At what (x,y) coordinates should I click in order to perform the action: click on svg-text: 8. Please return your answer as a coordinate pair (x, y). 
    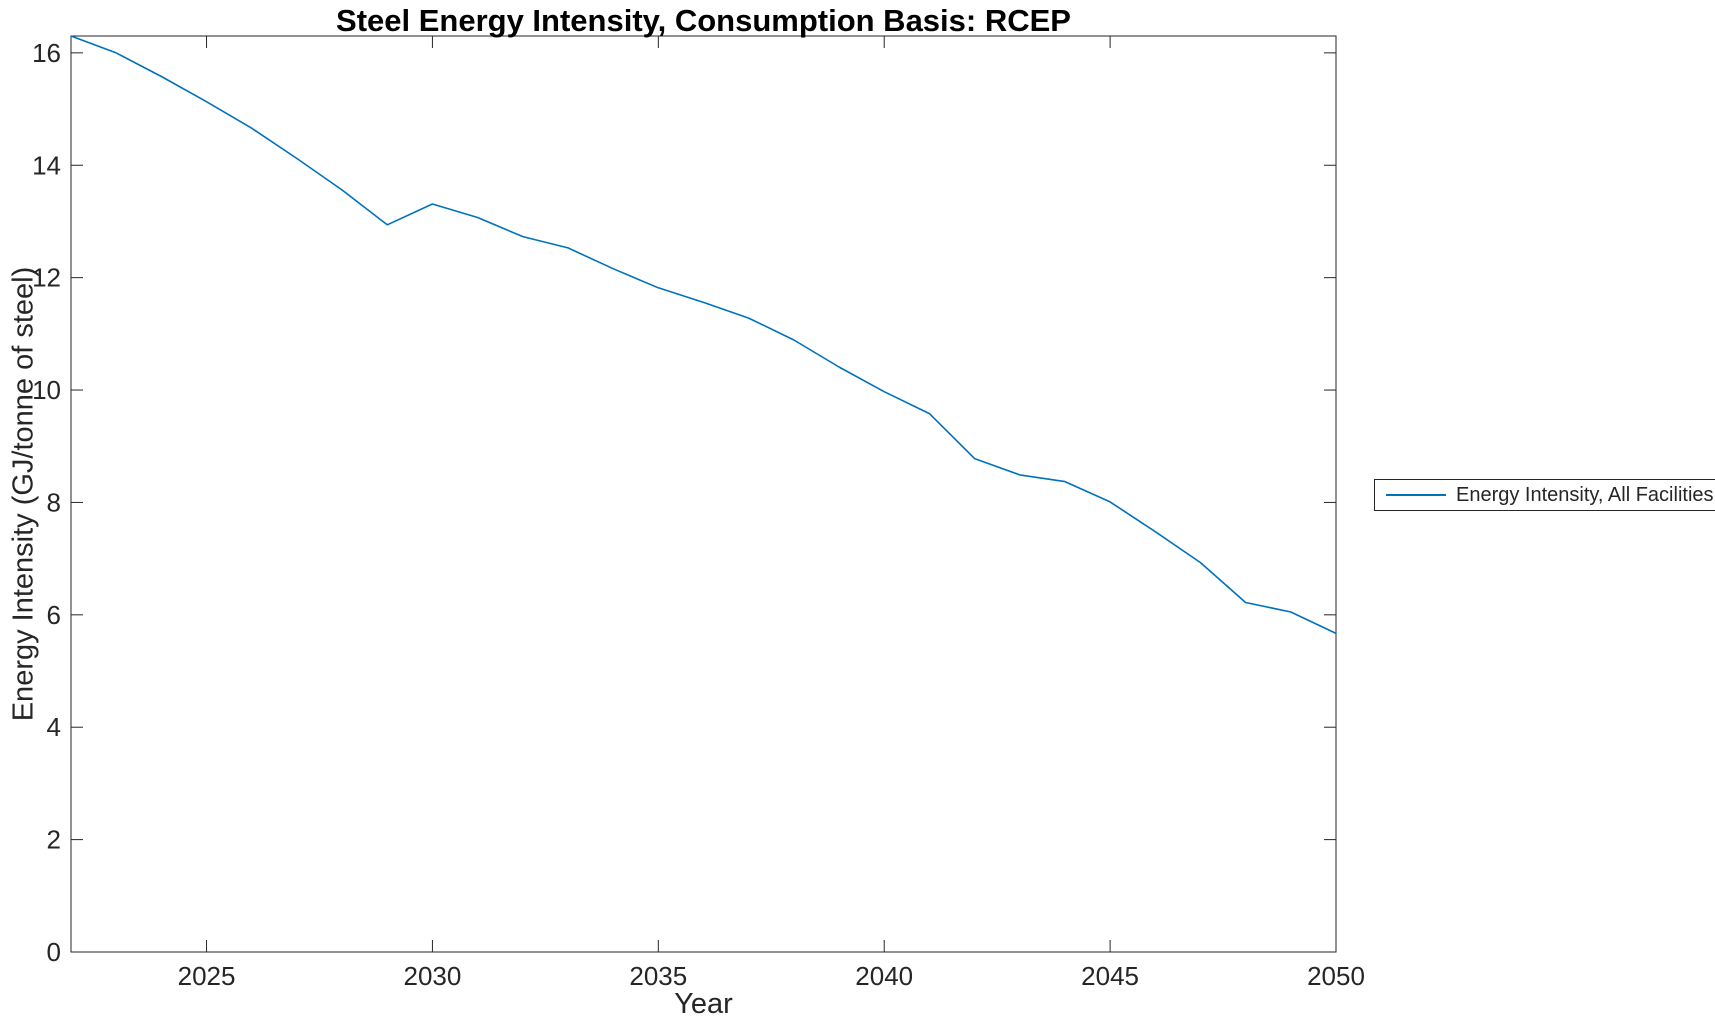
    Looking at the image, I should click on (54, 502).